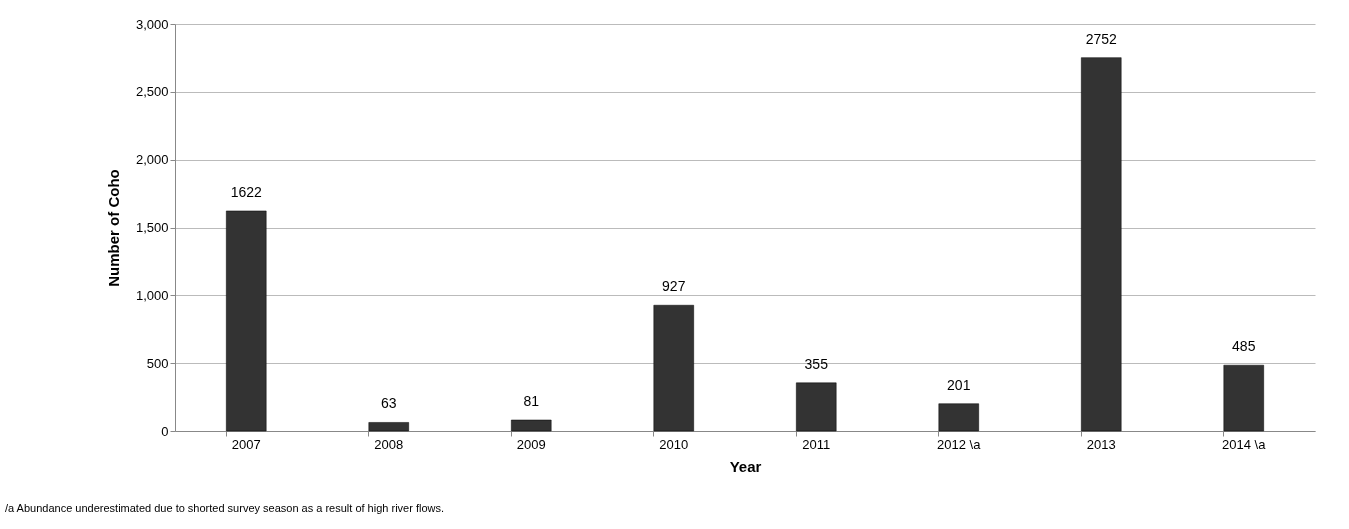 Image resolution: width=1349 pixels, height=529 pixels. Describe the element at coordinates (246, 444) in the screenshot. I see `x-tick-label: 2007` at that location.